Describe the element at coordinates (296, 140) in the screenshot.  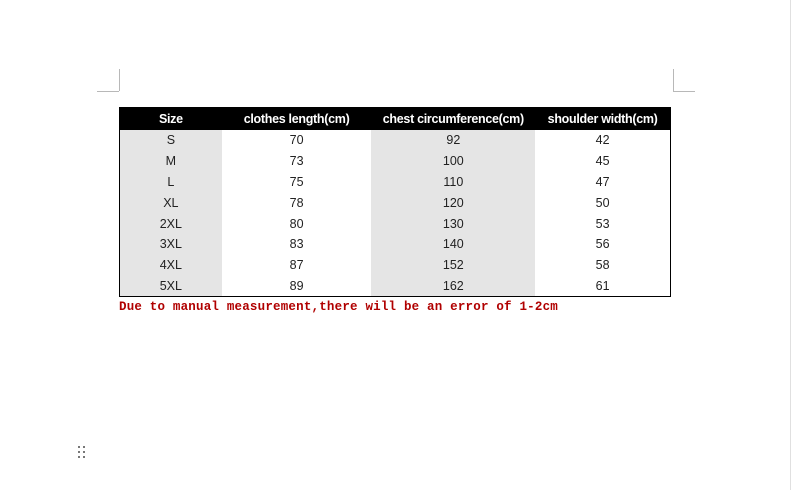
I see `cell-clothes-length: 70` at that location.